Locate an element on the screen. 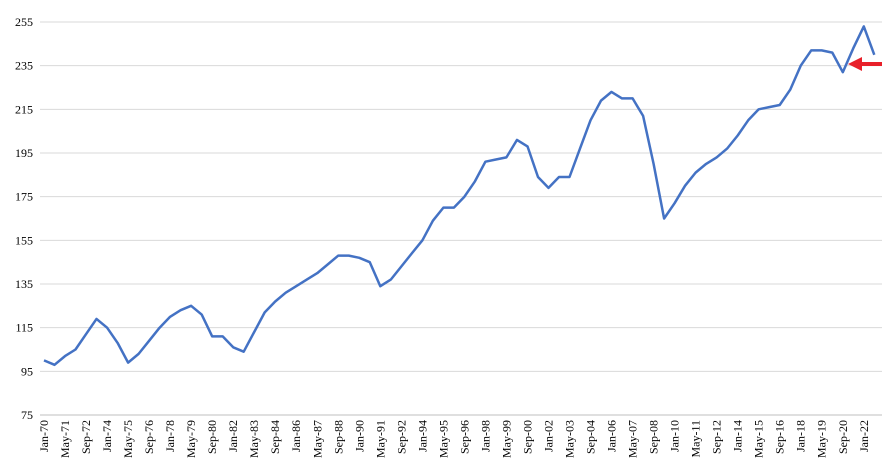 This screenshot has height=472, width=896. x-tick-label: Sep-04 is located at coordinates (591, 437).